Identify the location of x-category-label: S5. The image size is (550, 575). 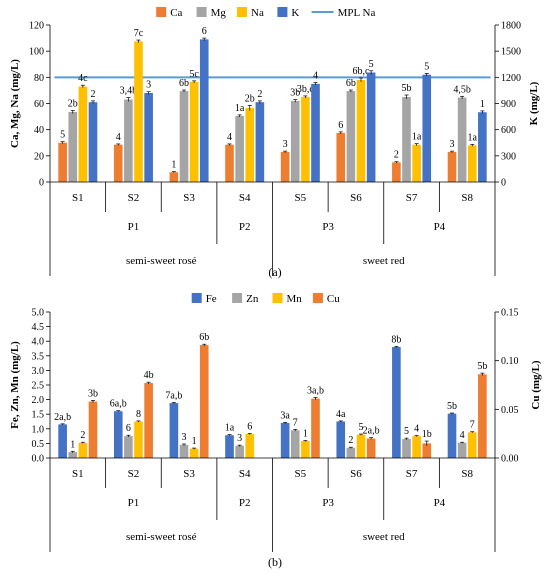
(301, 198).